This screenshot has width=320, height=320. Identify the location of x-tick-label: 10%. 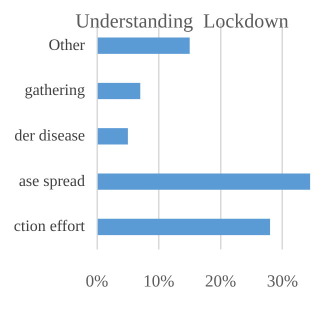
(158, 280).